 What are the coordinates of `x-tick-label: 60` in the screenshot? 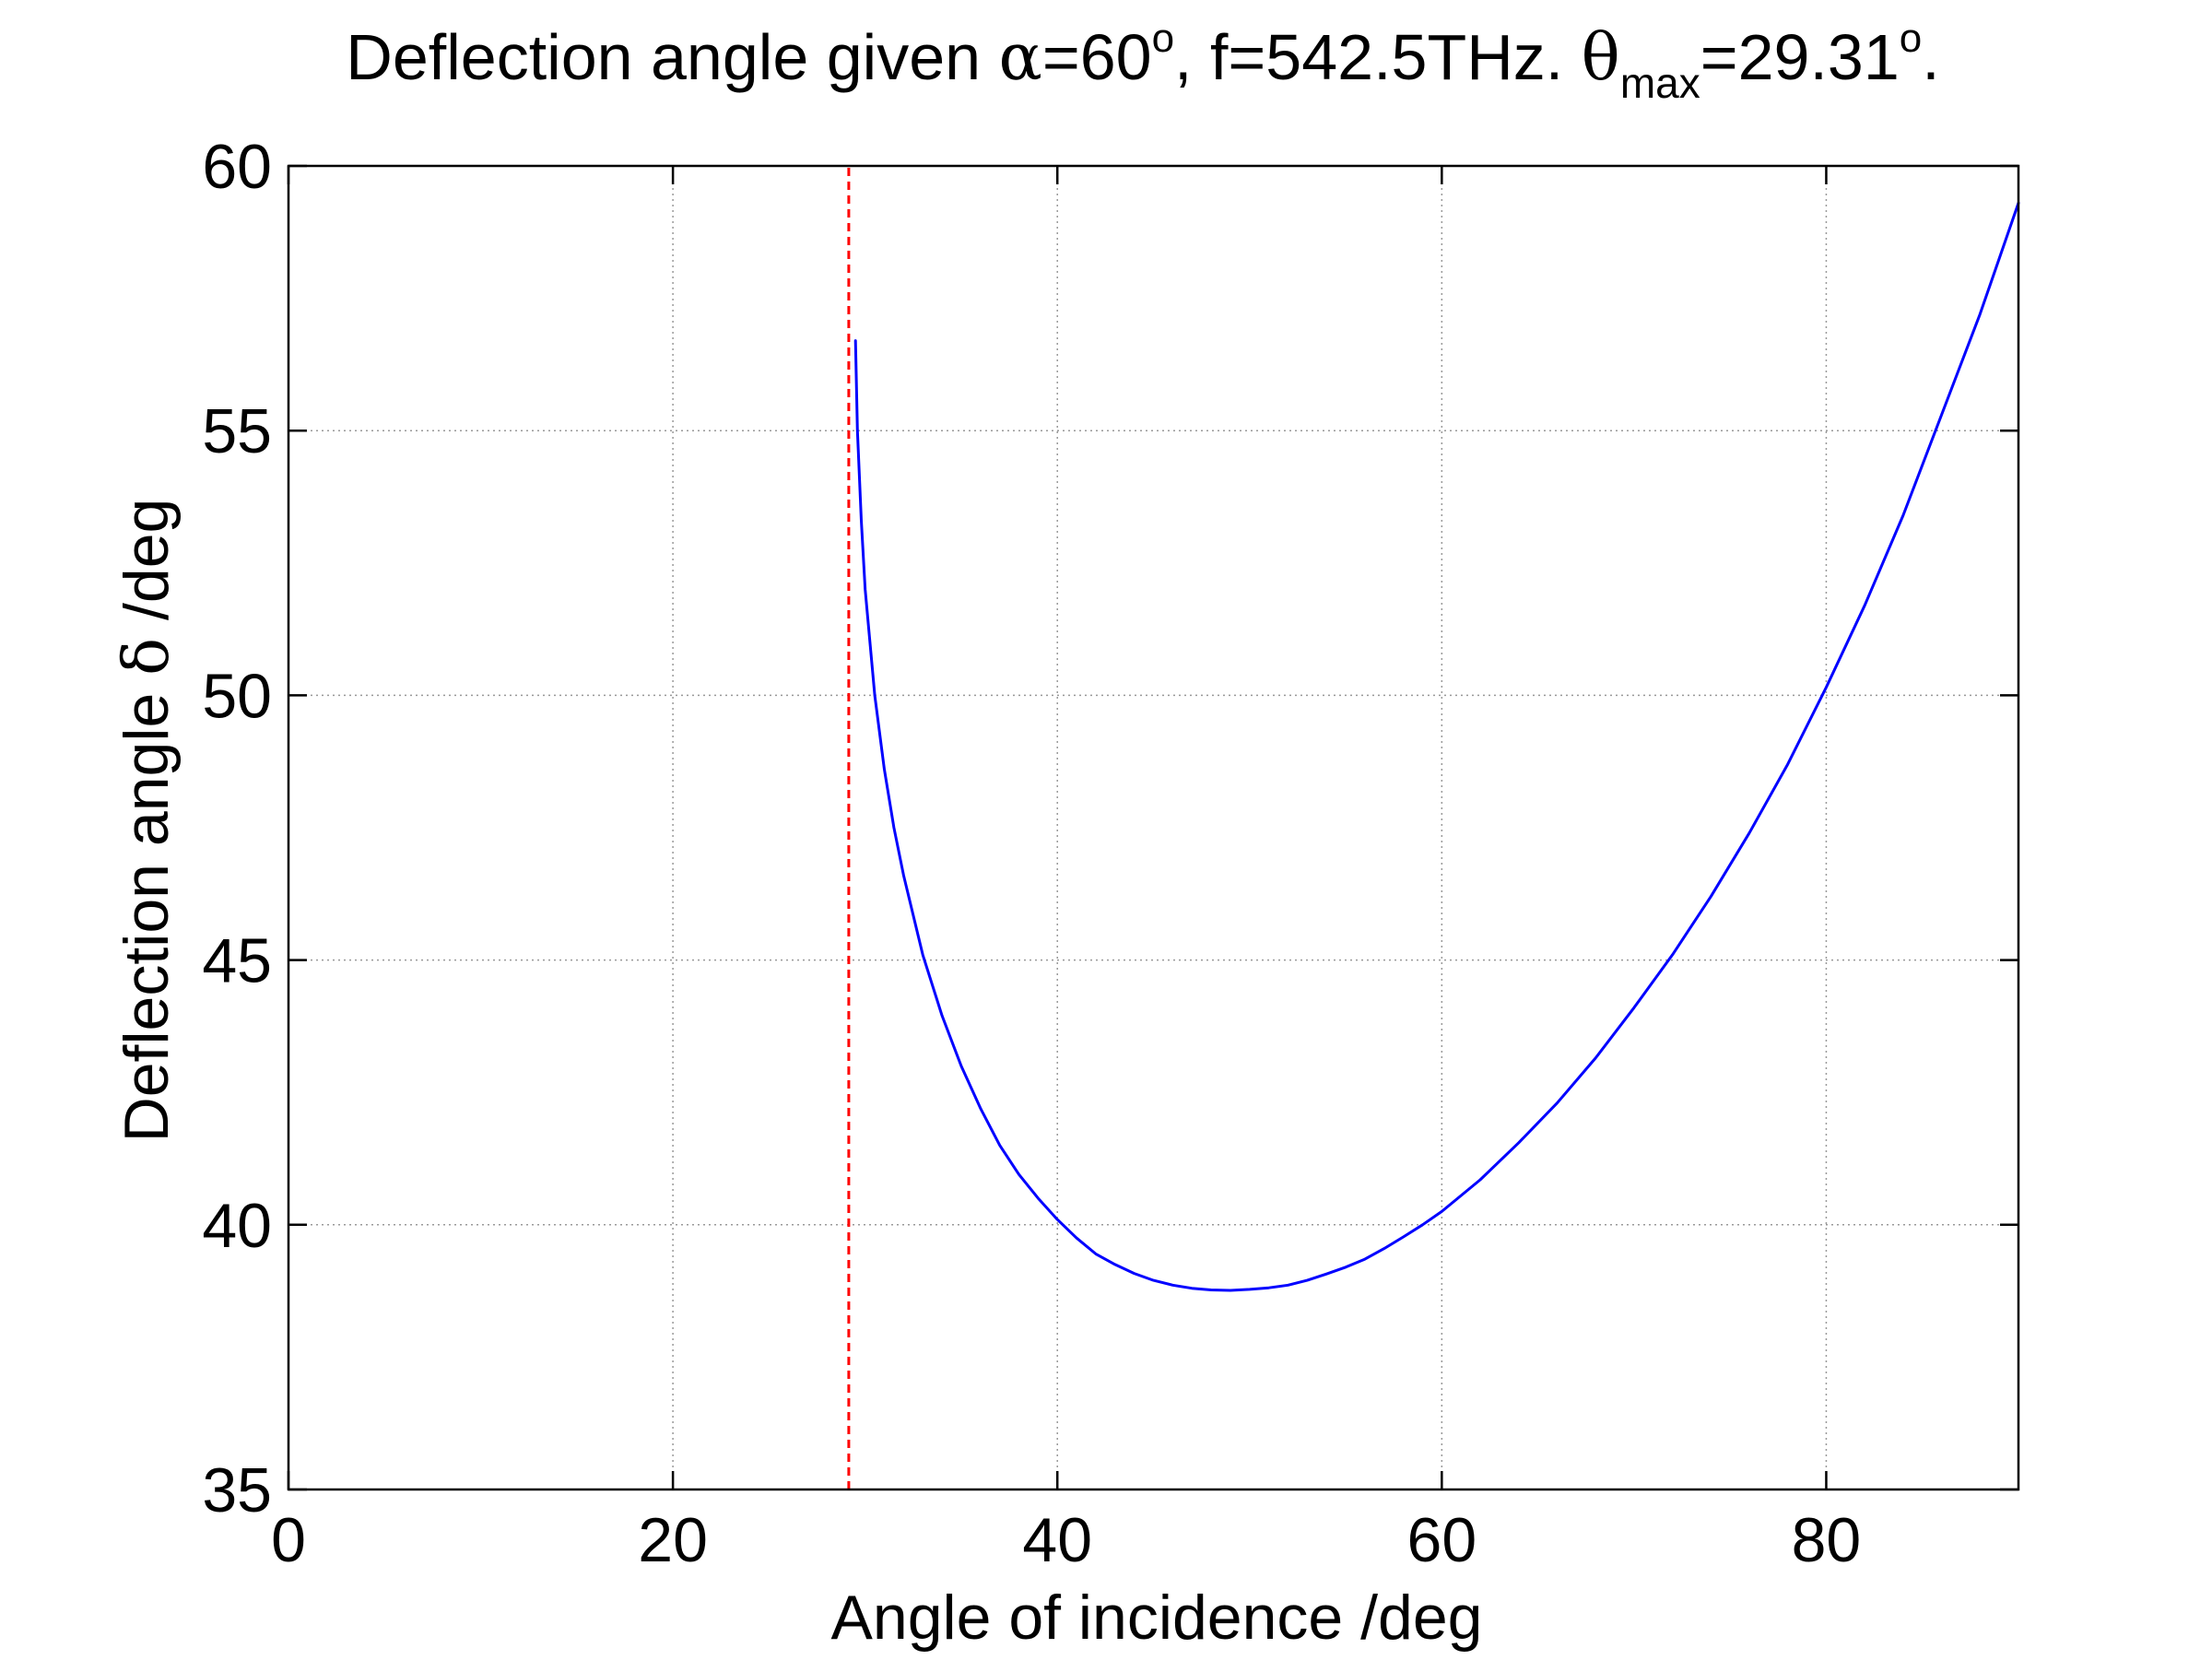 It's located at (1442, 1540).